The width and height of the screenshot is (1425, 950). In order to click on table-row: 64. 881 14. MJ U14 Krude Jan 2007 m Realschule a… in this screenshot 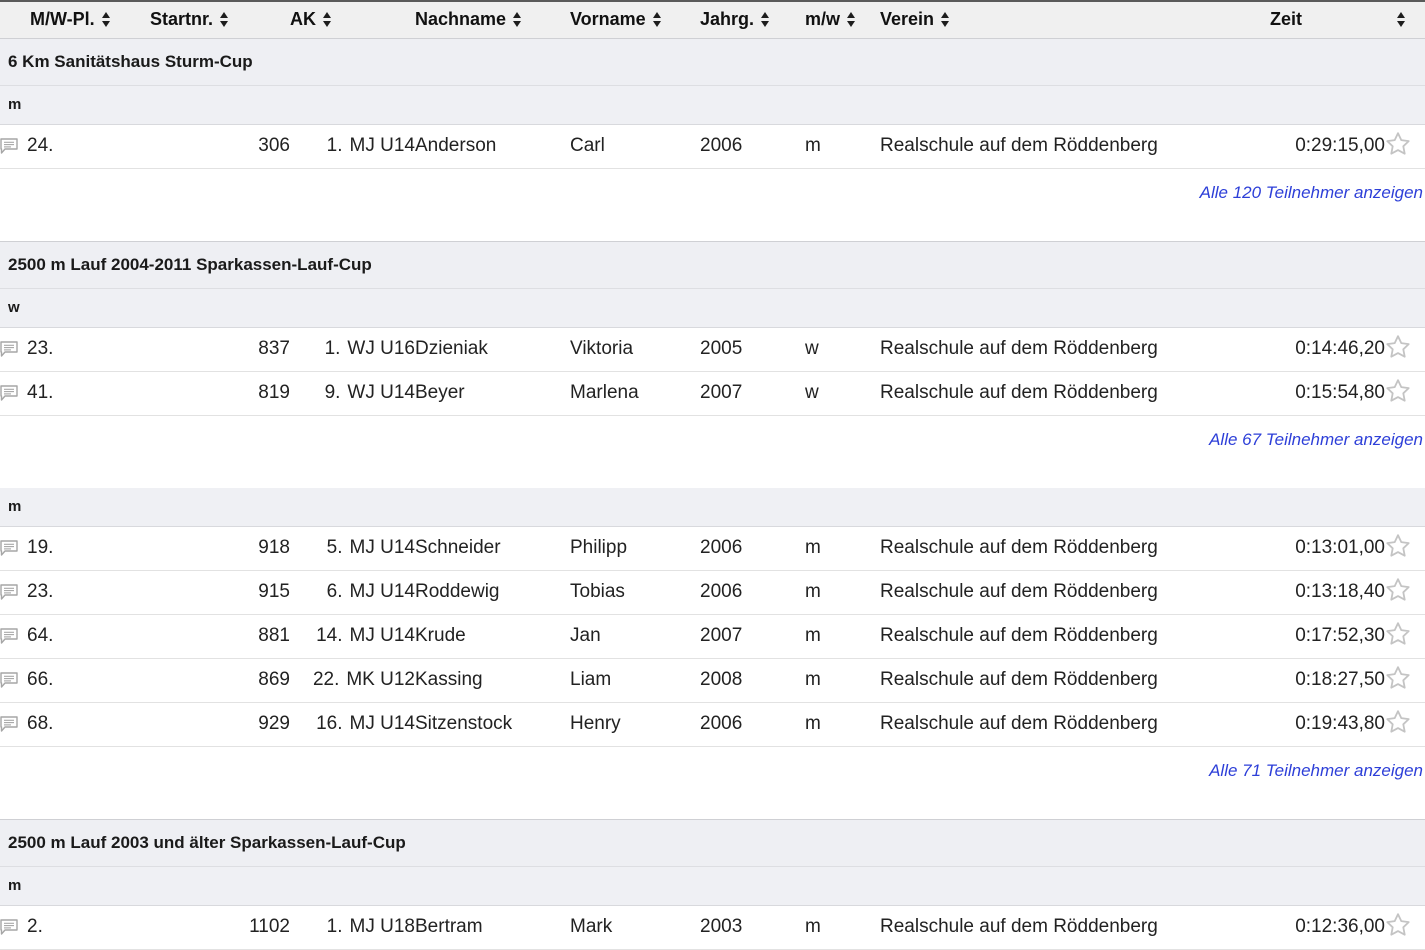, I will do `click(712, 636)`.